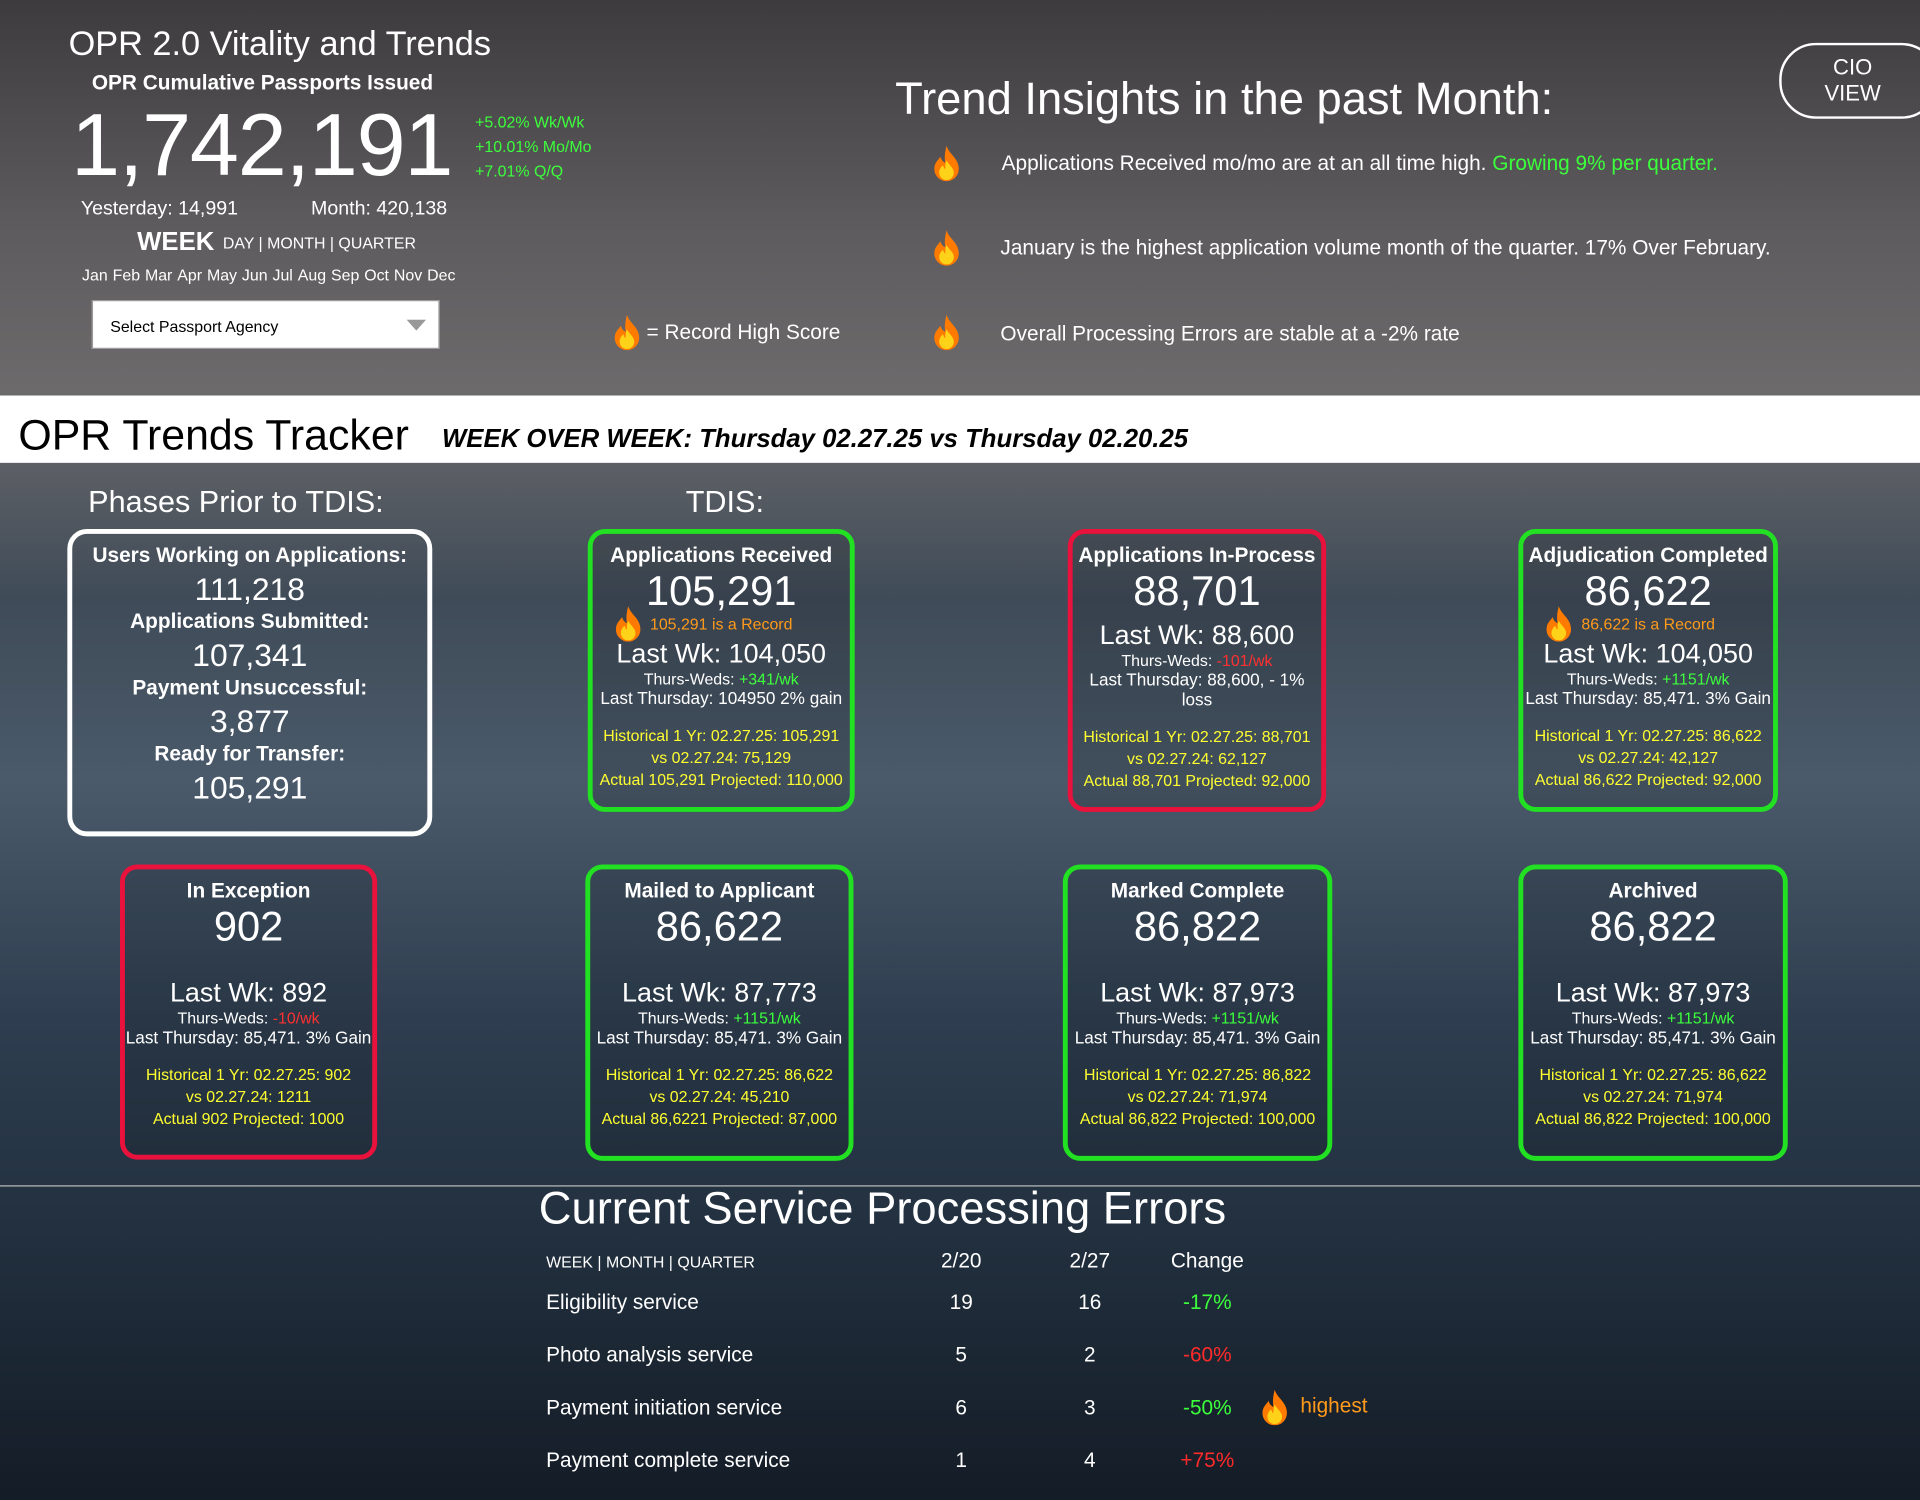 The image size is (1920, 1500). What do you see at coordinates (1207, 1354) in the screenshot?
I see `change: -60%` at bounding box center [1207, 1354].